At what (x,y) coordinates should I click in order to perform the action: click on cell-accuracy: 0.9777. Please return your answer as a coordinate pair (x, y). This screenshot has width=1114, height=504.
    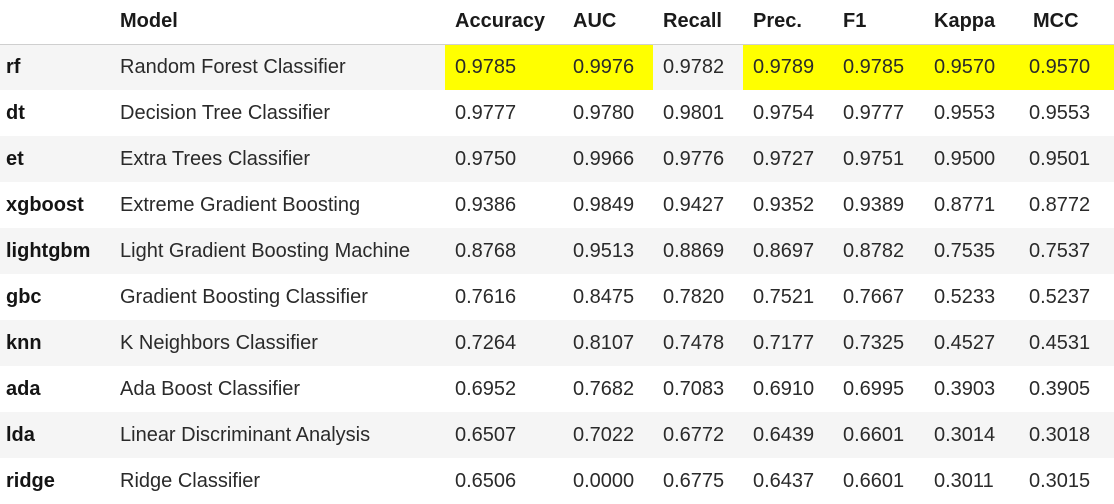
    Looking at the image, I should click on (486, 112).